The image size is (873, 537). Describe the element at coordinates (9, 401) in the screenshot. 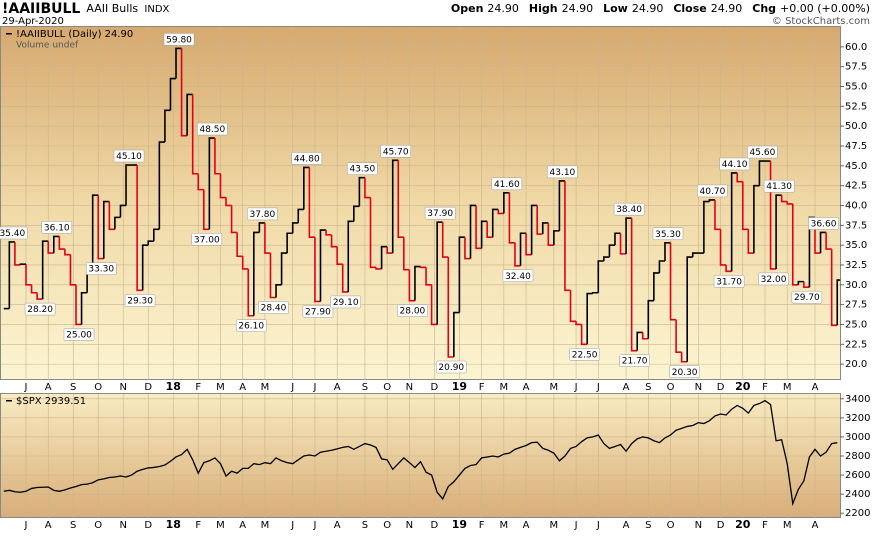

I see `legend-swatch` at that location.